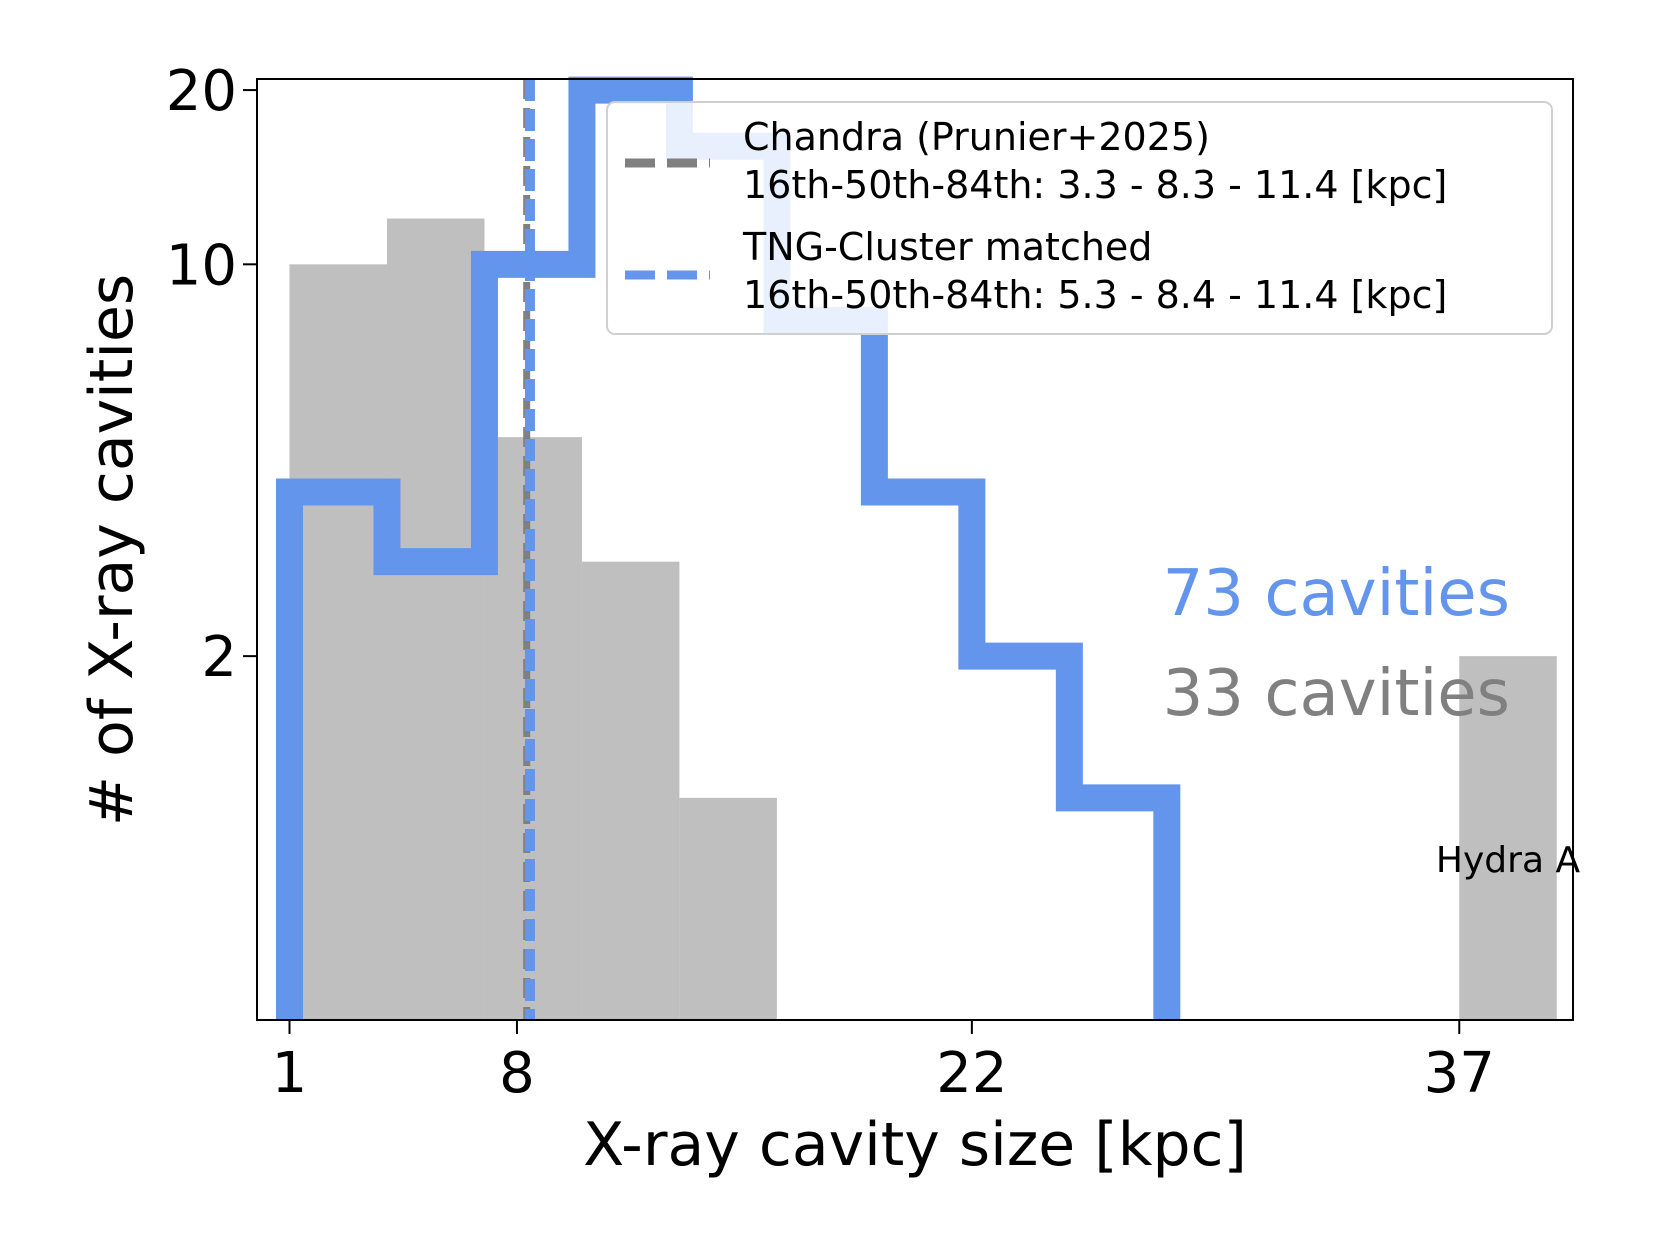 This screenshot has width=1661, height=1246. What do you see at coordinates (976, 137) in the screenshot?
I see `legend-chandra-name: Chandra (Prunier+2025)` at bounding box center [976, 137].